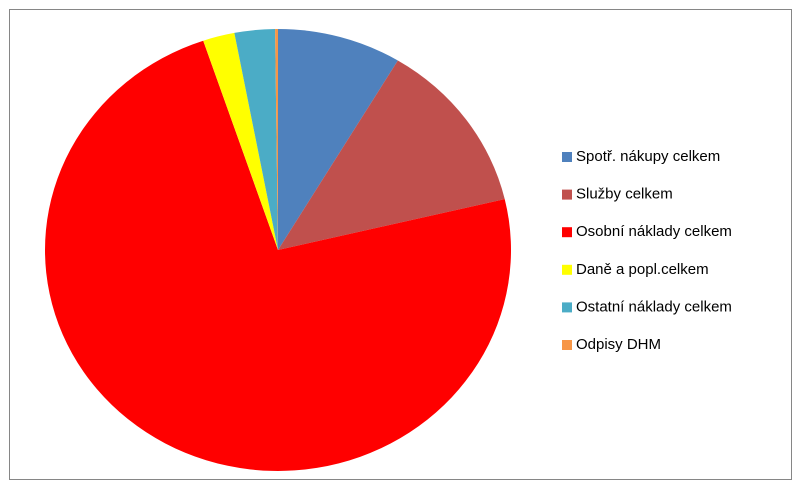 This screenshot has width=801, height=488. What do you see at coordinates (654, 306) in the screenshot?
I see `legend-label: Ostatní náklady celkem` at bounding box center [654, 306].